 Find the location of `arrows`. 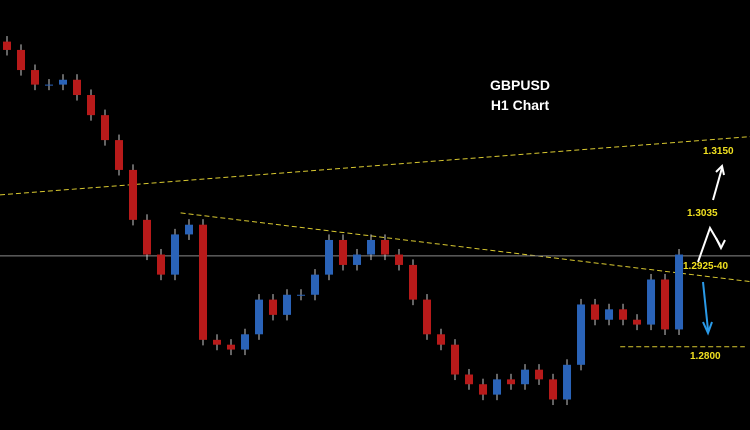

arrows is located at coordinates (711, 250).